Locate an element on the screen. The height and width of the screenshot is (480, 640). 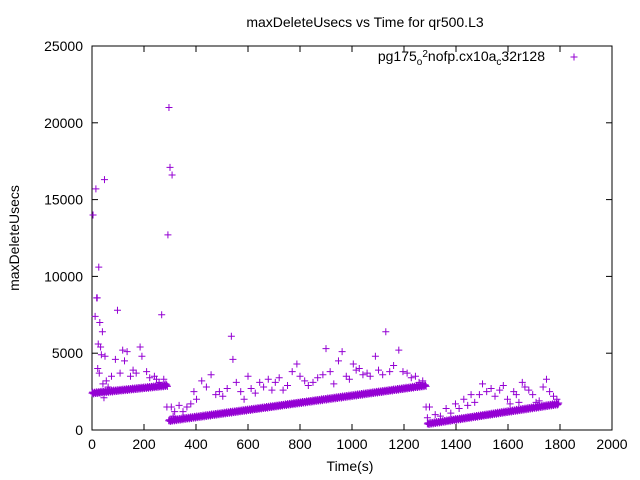
legend-label: pg175o2nofp.cx10ac32r128 is located at coordinates (461, 58).